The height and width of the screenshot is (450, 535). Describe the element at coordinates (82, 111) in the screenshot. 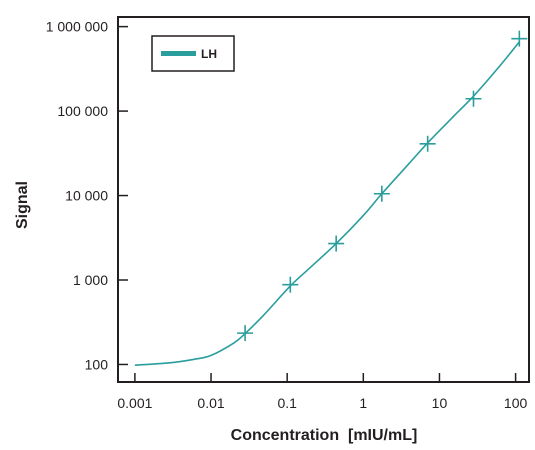

I see `y-tick-label: 100 000` at that location.